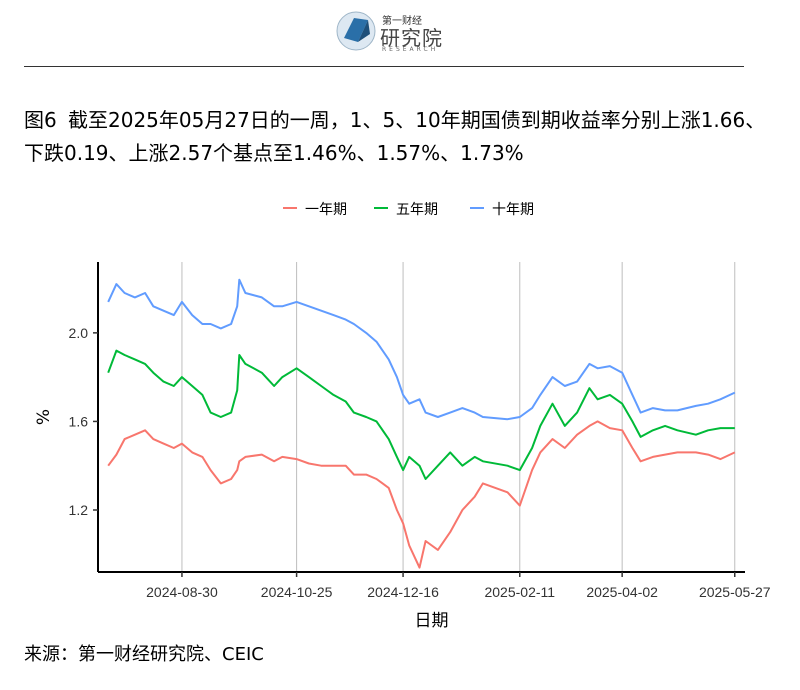  Describe the element at coordinates (432, 621) in the screenshot. I see `x-axis-title: 日期` at that location.